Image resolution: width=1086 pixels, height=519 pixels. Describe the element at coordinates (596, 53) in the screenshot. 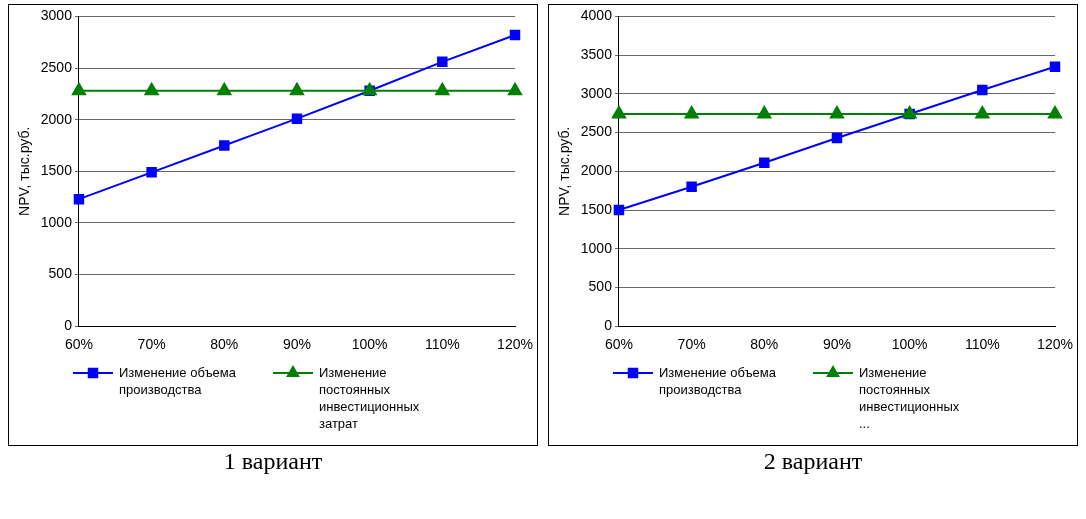

I see `y-tick-label: 3500` at that location.